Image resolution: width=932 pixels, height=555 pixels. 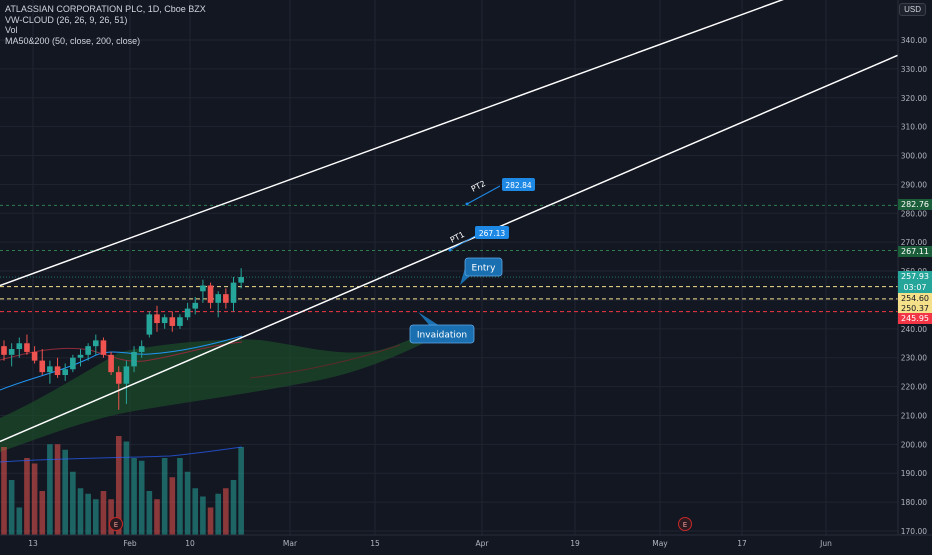 I want to click on earnings-marker-jan-label: E, so click(x=116, y=525).